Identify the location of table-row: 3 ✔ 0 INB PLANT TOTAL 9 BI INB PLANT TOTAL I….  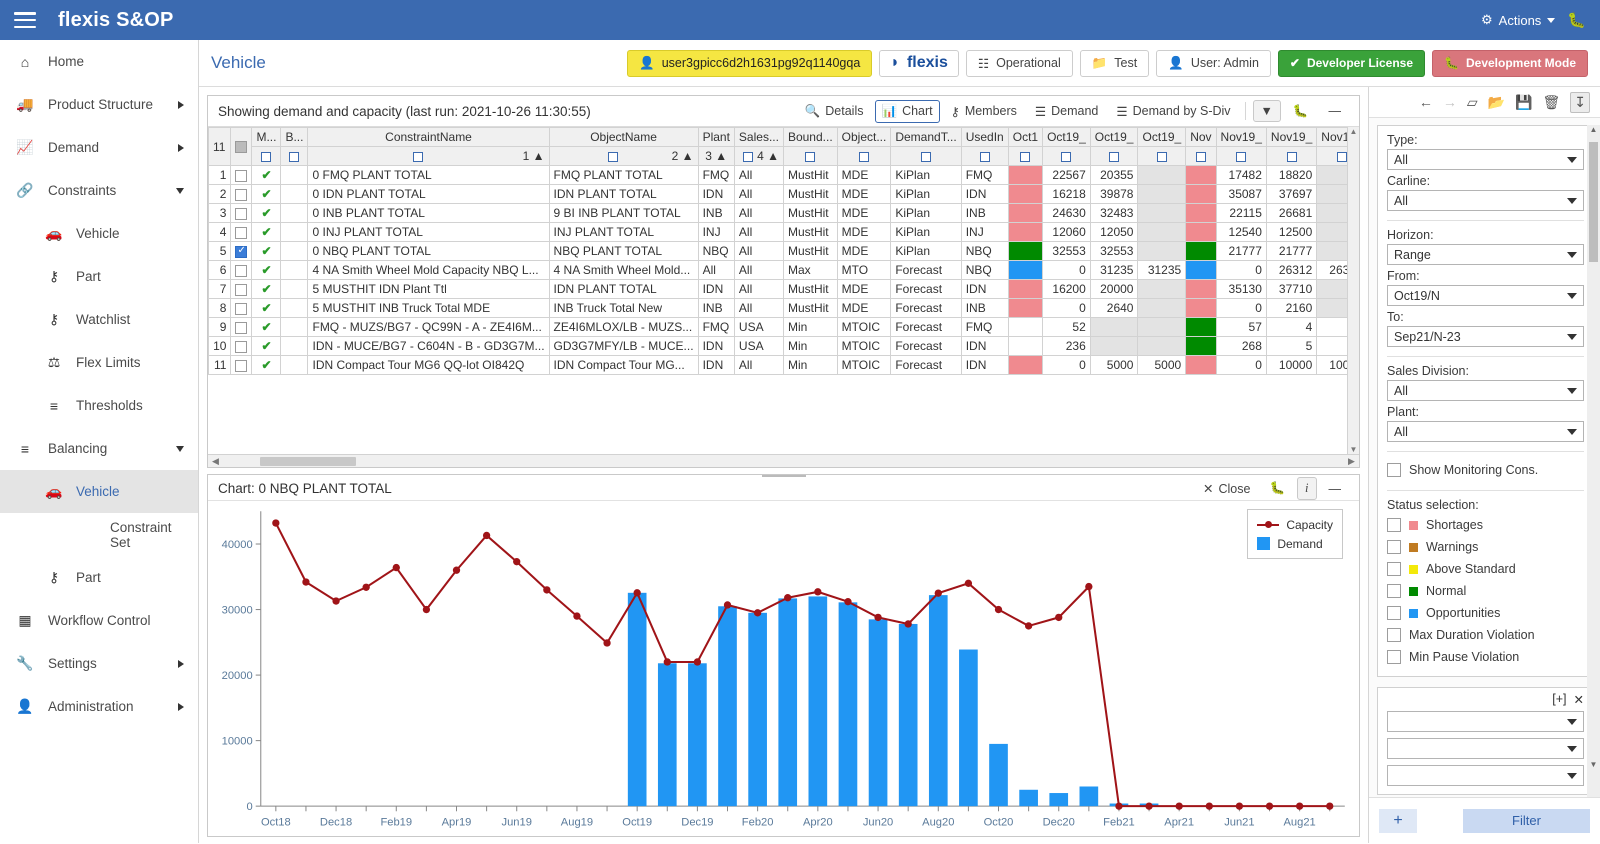
(783, 213).